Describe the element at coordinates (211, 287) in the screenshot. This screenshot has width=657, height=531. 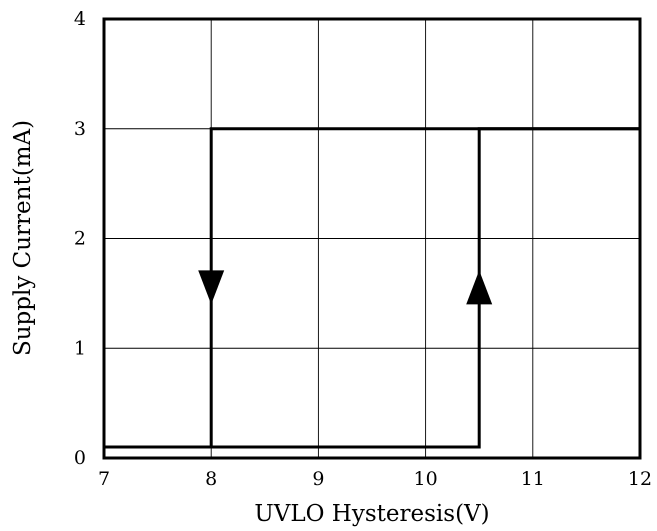
I see `arrow-down-icon` at that location.